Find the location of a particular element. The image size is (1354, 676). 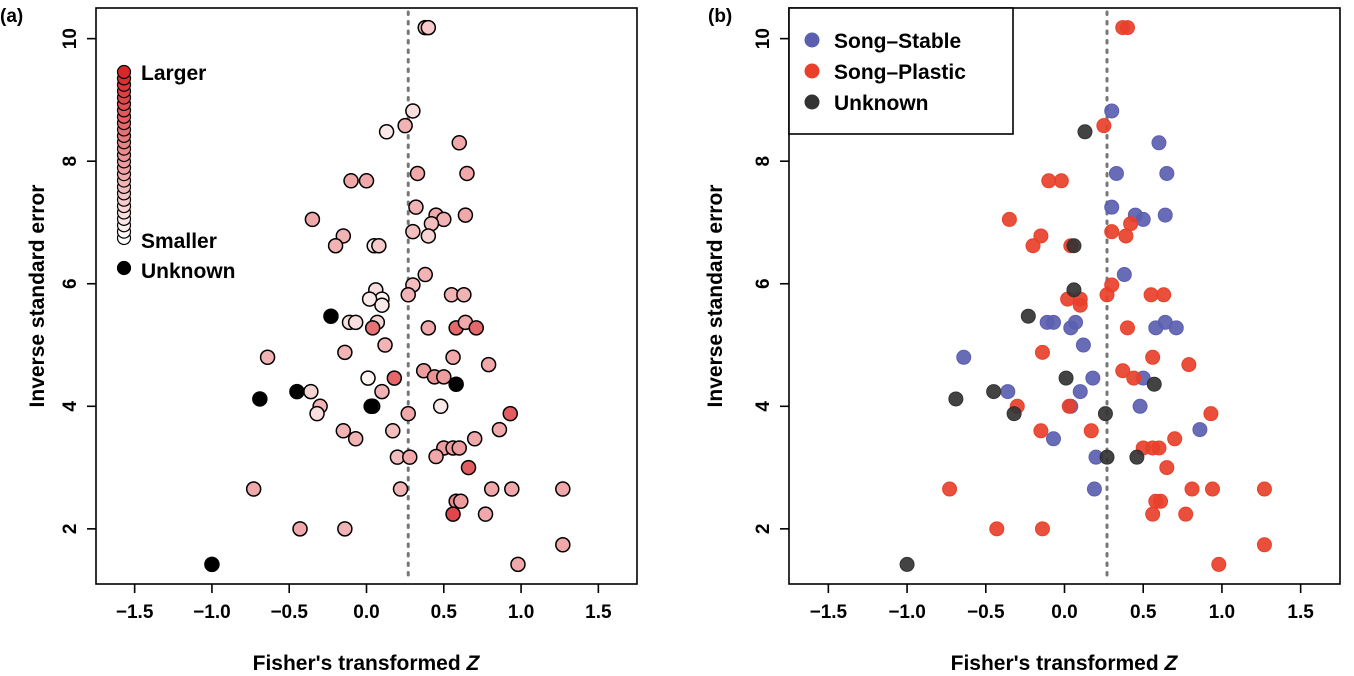

panel-a-legend-gradient-dots is located at coordinates (124, 155).